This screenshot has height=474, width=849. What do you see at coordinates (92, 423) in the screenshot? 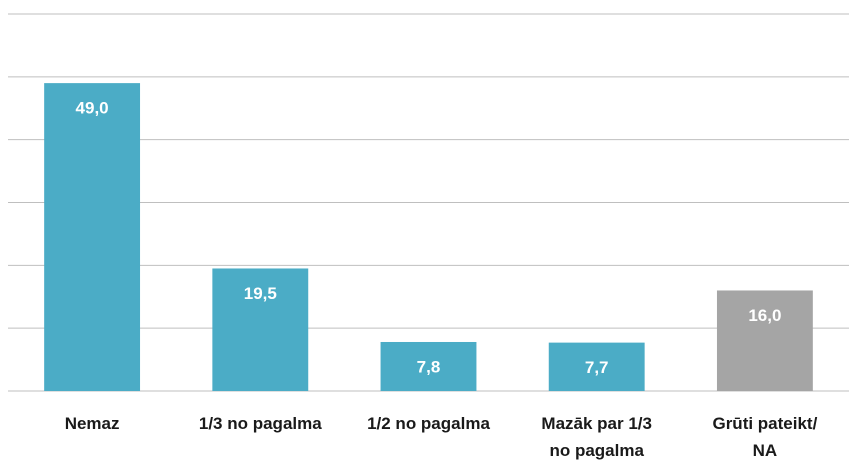
I see `x-tick-label: Nemaz` at bounding box center [92, 423].